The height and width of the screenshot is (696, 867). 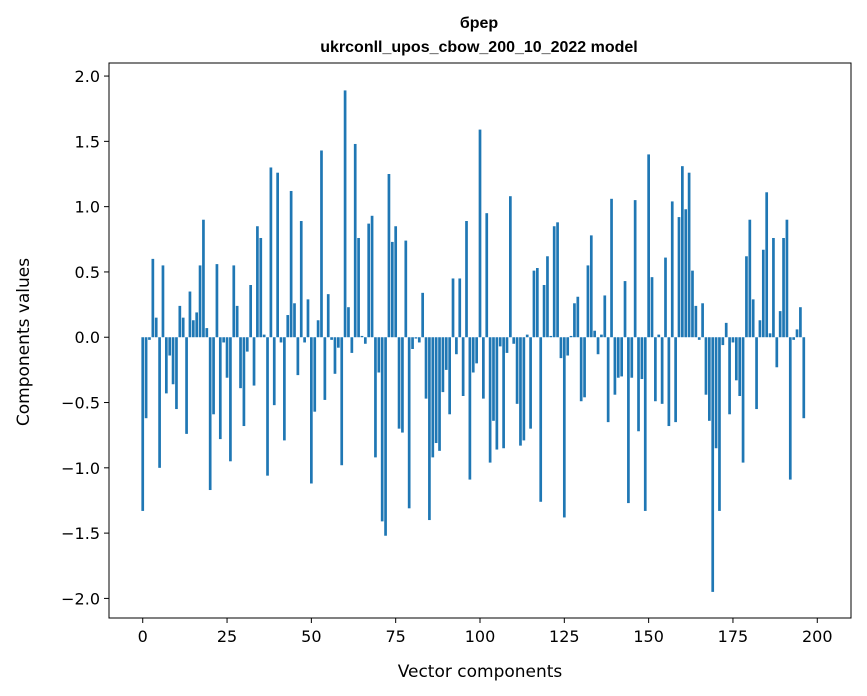 What do you see at coordinates (479, 23) in the screenshot?
I see `chart-title: бреp` at bounding box center [479, 23].